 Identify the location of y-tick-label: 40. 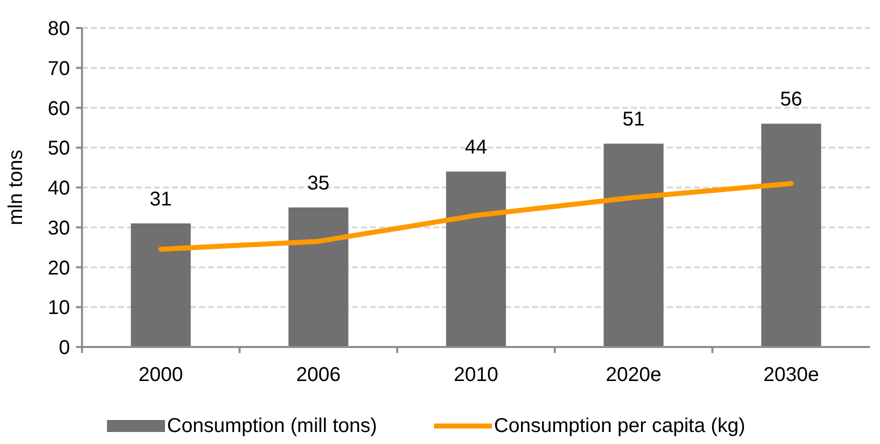
(59, 189).